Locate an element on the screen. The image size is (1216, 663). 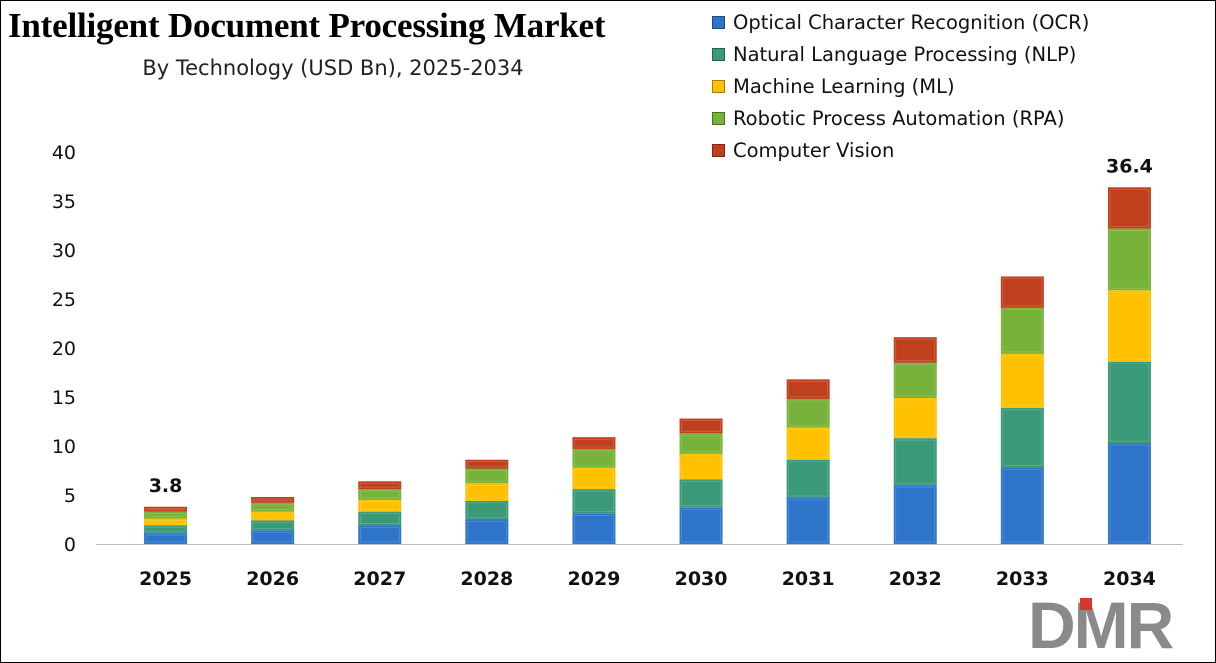
legend-swatch-nlp is located at coordinates (718, 54).